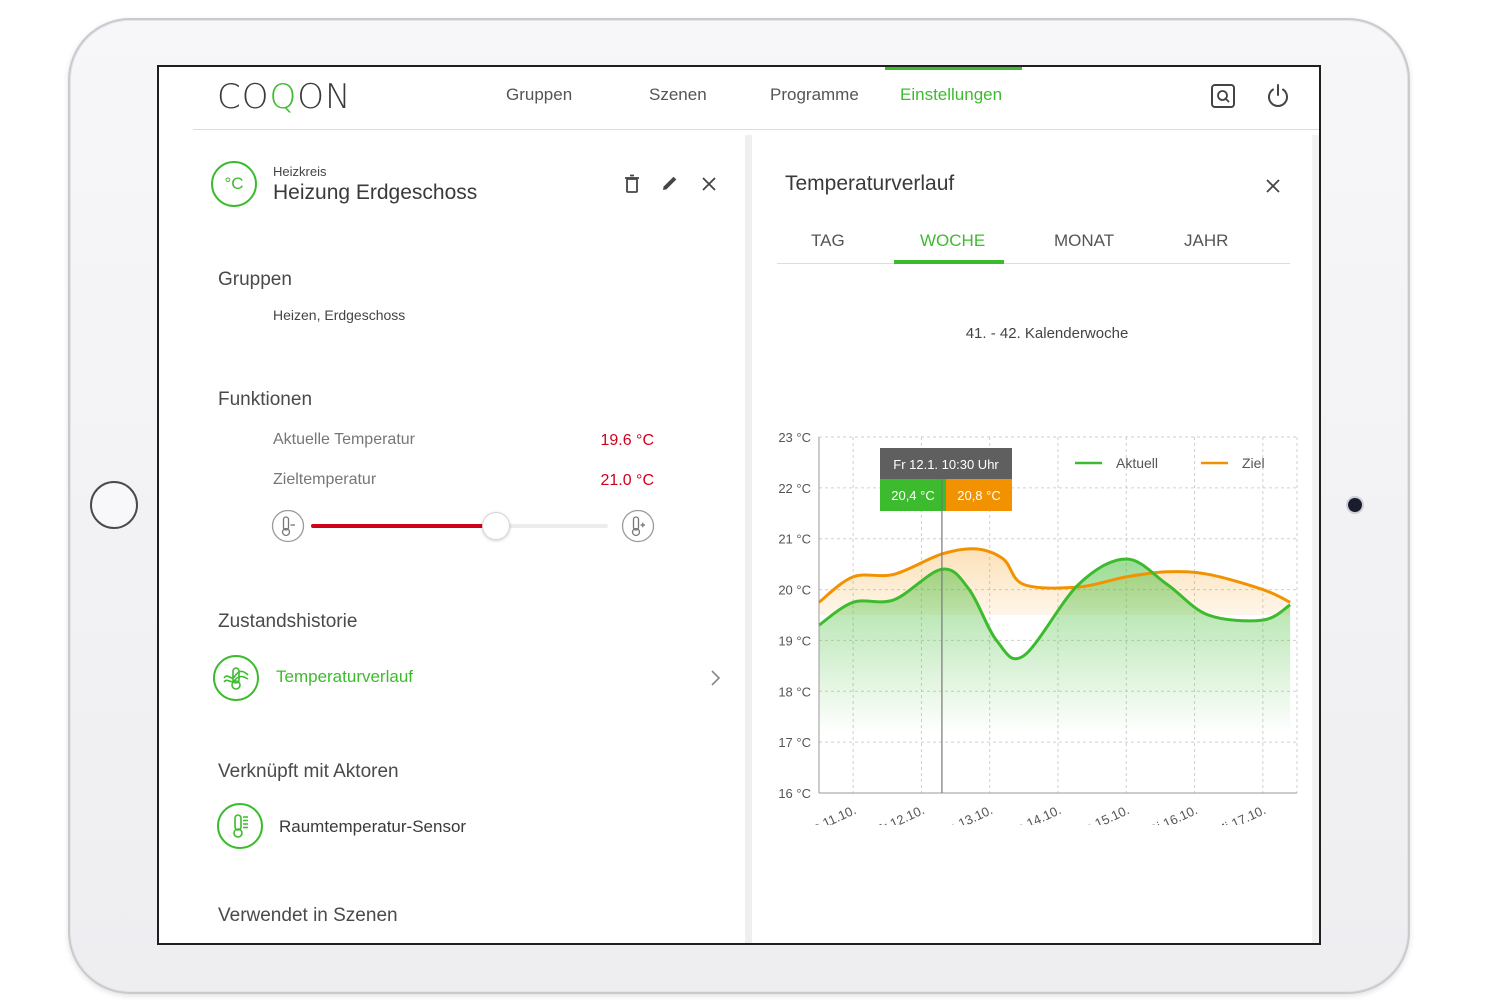 The image size is (1500, 1008). I want to click on nav-einstellungen: Einstellungen, so click(951, 94).